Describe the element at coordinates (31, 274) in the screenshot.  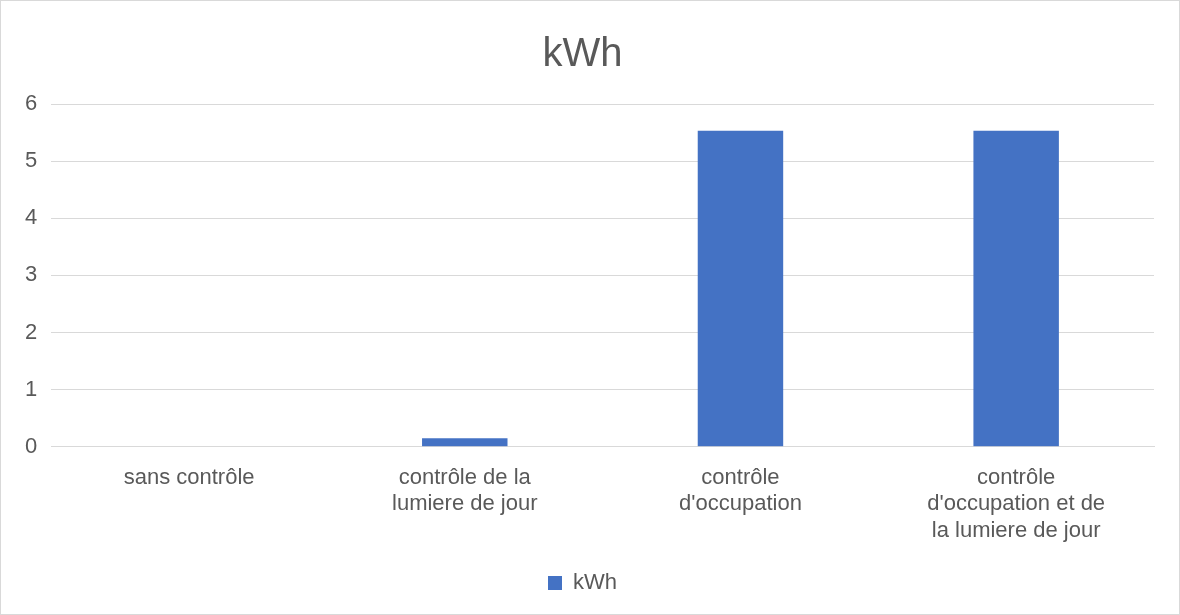
I see `y-tick-label: 3` at that location.